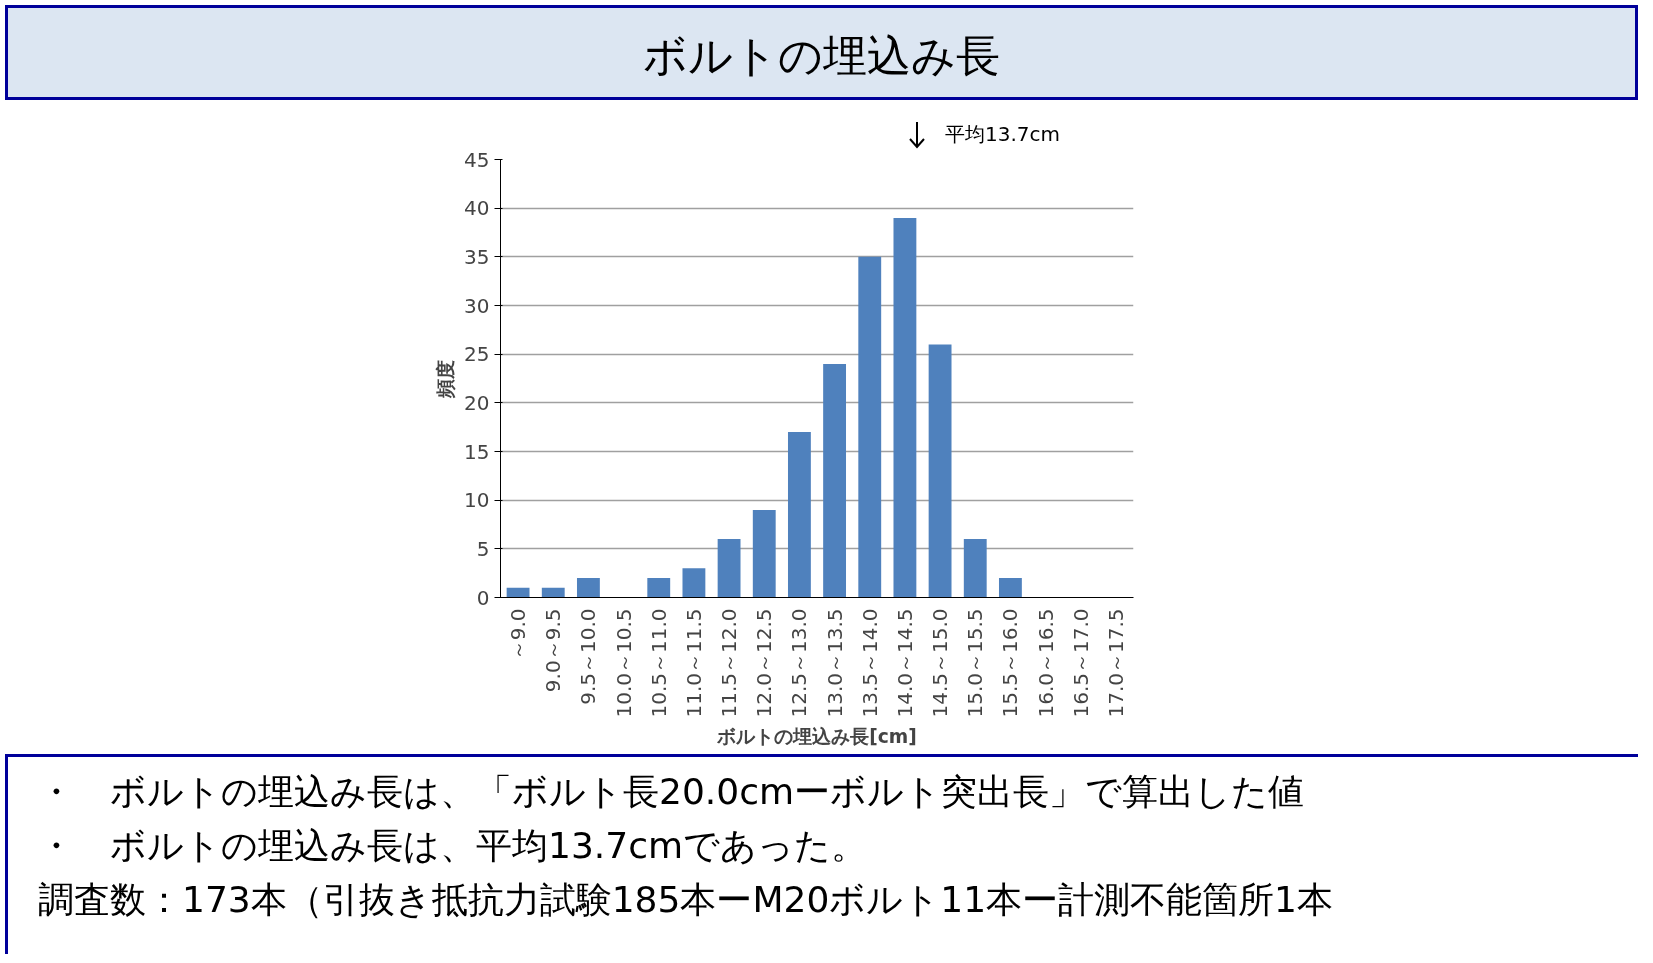 The width and height of the screenshot is (1653, 963). Describe the element at coordinates (477, 159) in the screenshot. I see `y-tick-label: 45` at that location.